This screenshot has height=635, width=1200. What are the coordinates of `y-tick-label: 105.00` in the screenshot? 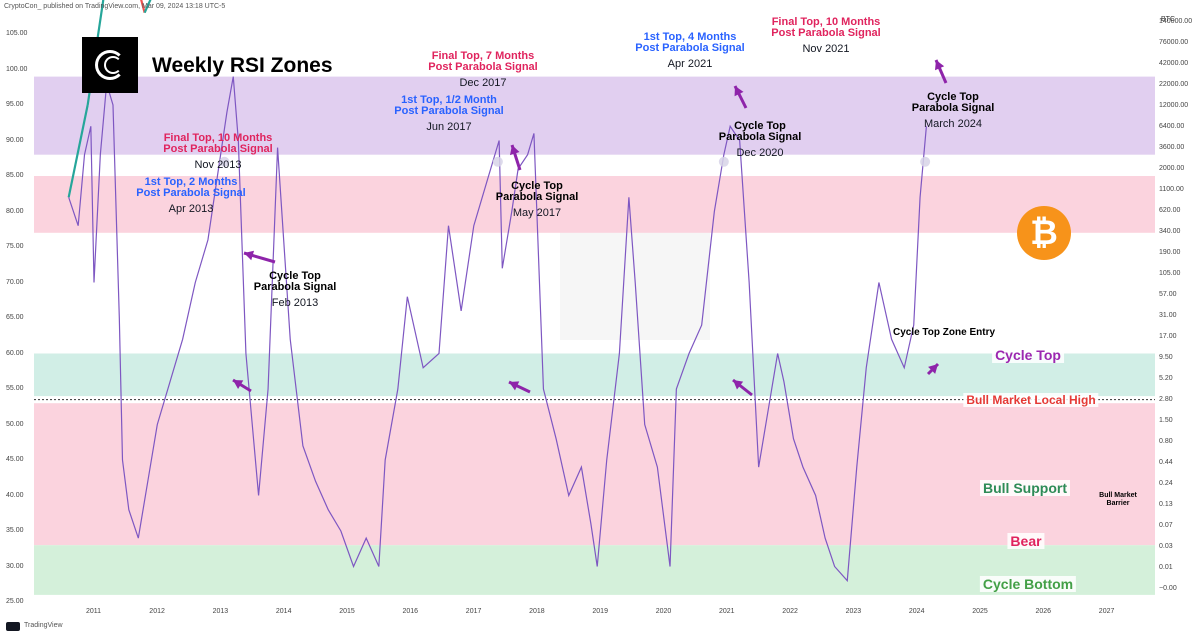 It's located at (17, 33).